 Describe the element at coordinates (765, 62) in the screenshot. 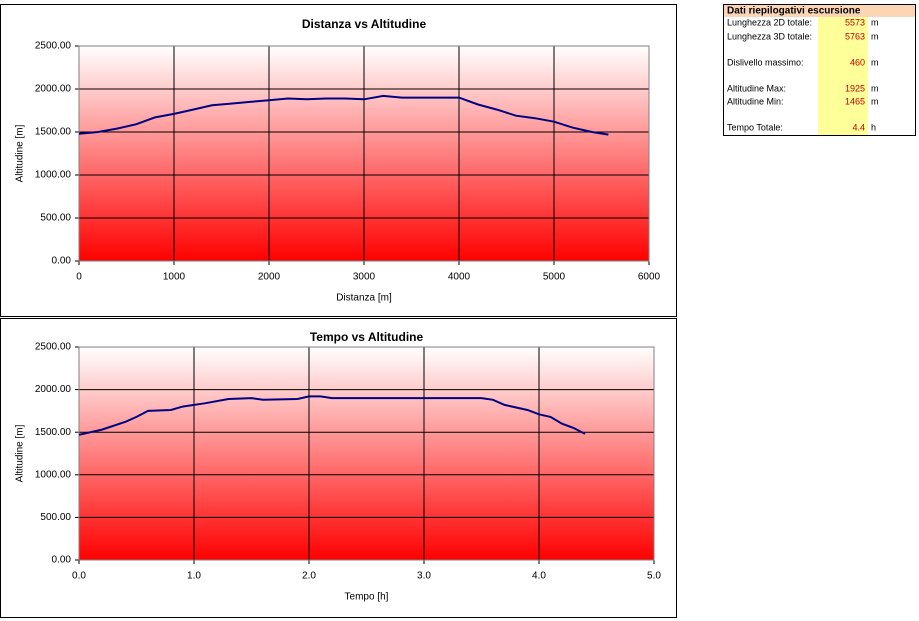

I see `row-label: Dislivello massimo:` at that location.